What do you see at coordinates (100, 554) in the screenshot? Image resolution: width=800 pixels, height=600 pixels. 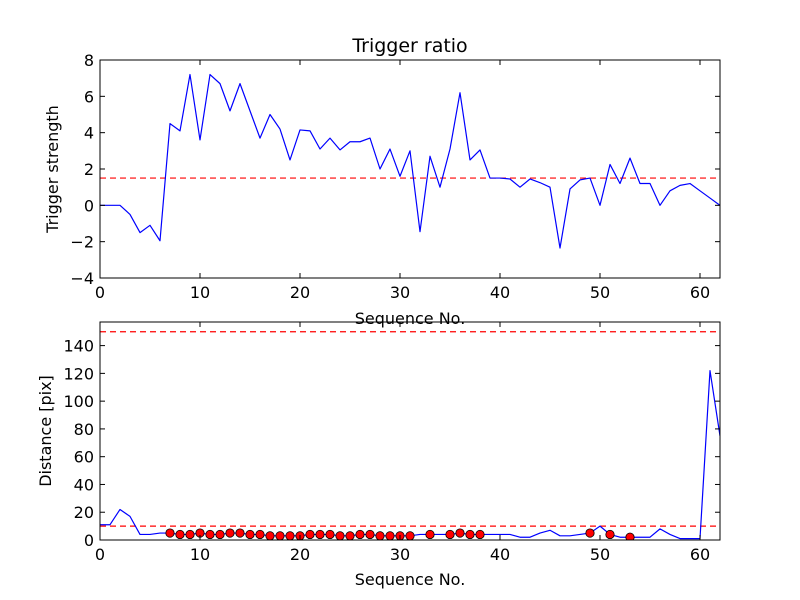 I see `distance-x-tick-label: 0` at bounding box center [100, 554].